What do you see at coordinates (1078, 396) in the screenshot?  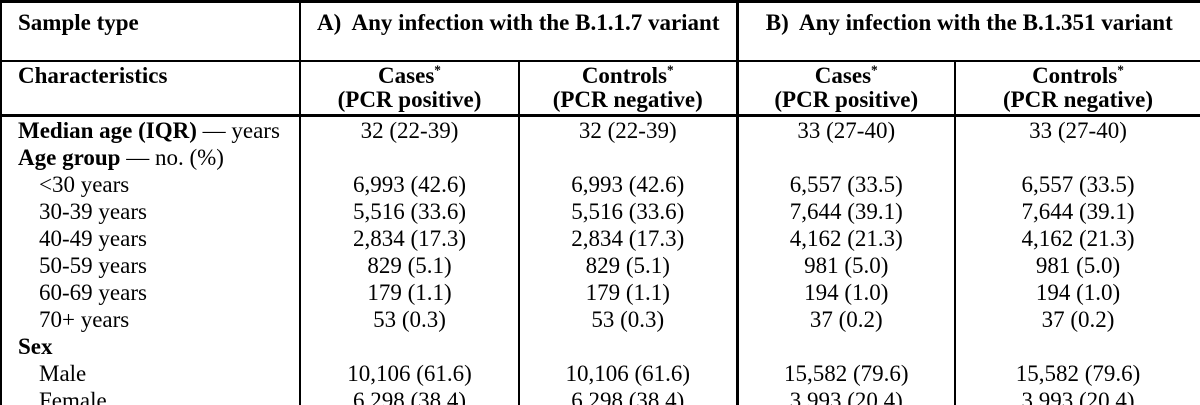 I see `cell-b-controls: 3,993 (20.4)` at bounding box center [1078, 396].